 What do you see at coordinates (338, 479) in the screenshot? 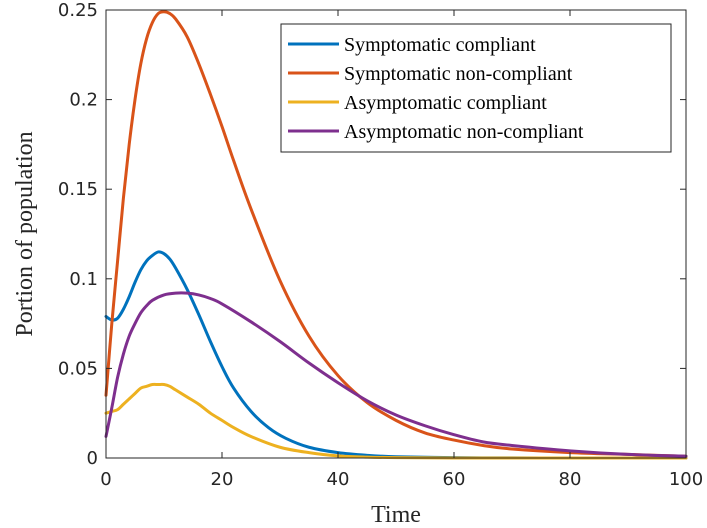
I see `x-tick-label: 40` at bounding box center [338, 479].